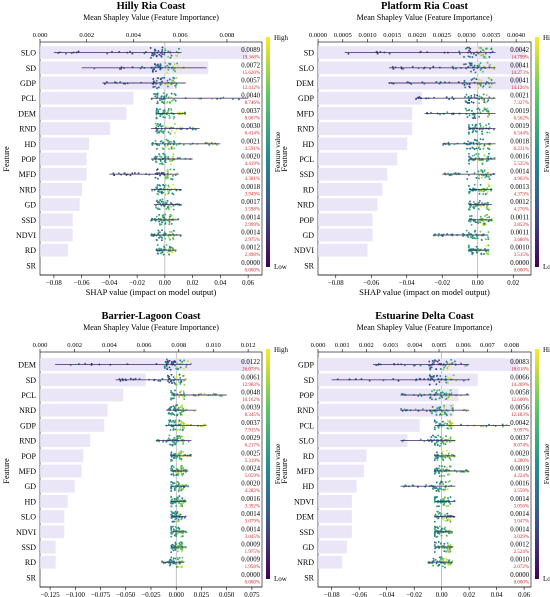  Describe the element at coordinates (305, 129) in the screenshot. I see `feature-label: RND` at that location.